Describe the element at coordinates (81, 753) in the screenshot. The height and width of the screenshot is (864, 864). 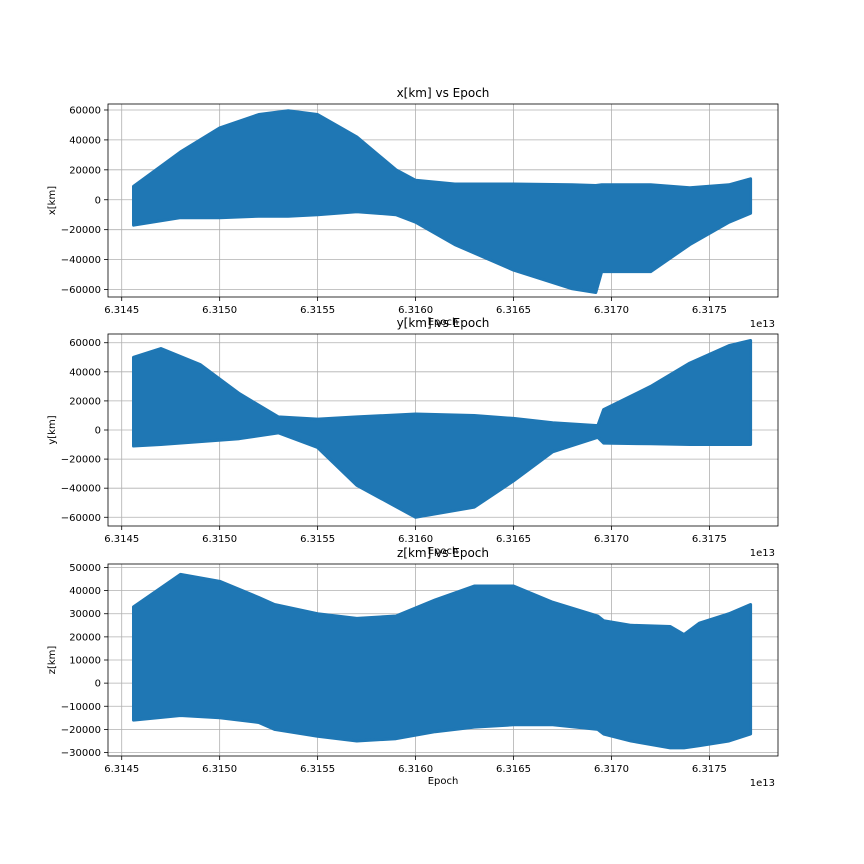
I see `y-tick-label: −30000` at that location.